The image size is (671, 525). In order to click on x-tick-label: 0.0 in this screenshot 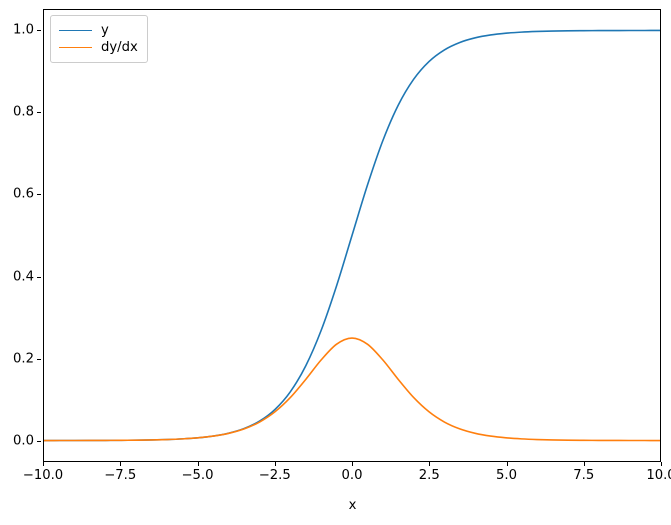, I will do `click(352, 475)`.